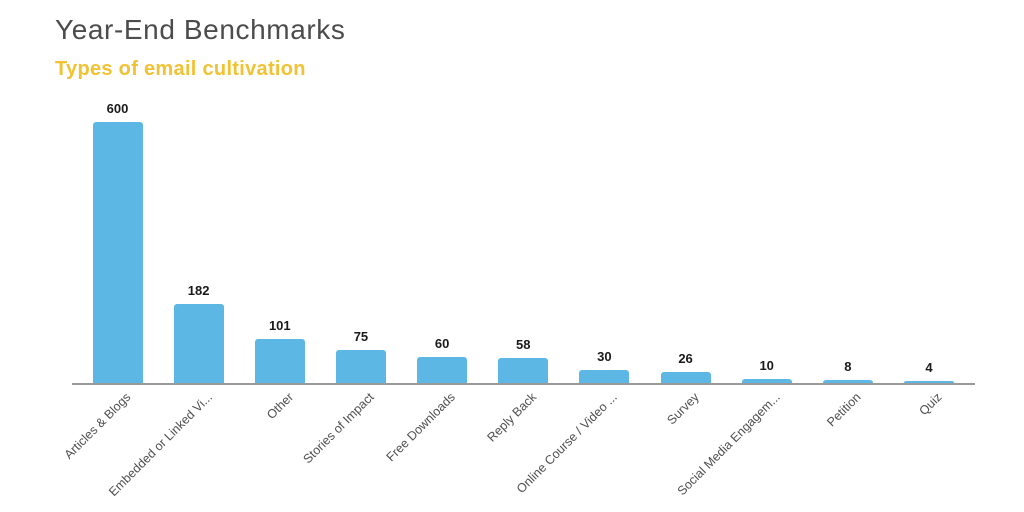 Image resolution: width=1024 pixels, height=512 pixels. What do you see at coordinates (180, 69) in the screenshot?
I see `chart-subtitle: Types of email cultivation` at bounding box center [180, 69].